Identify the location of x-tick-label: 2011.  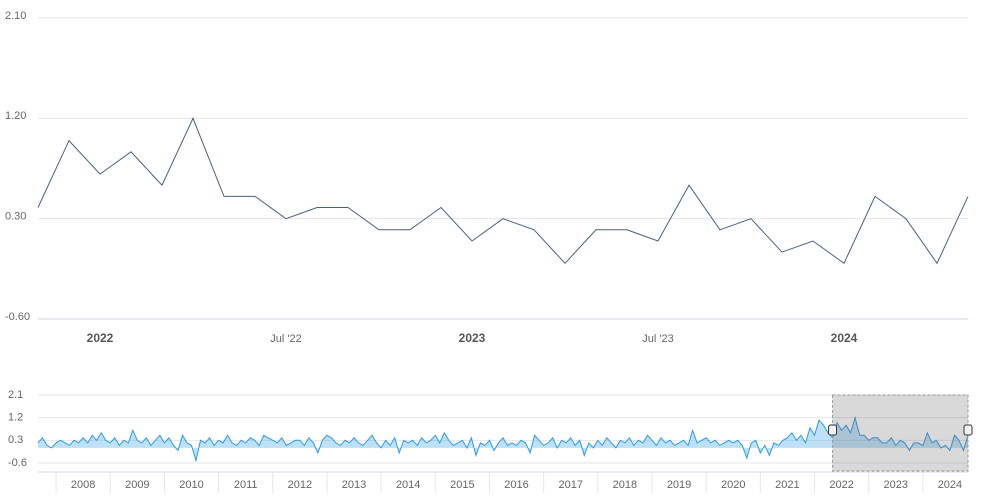
(246, 485).